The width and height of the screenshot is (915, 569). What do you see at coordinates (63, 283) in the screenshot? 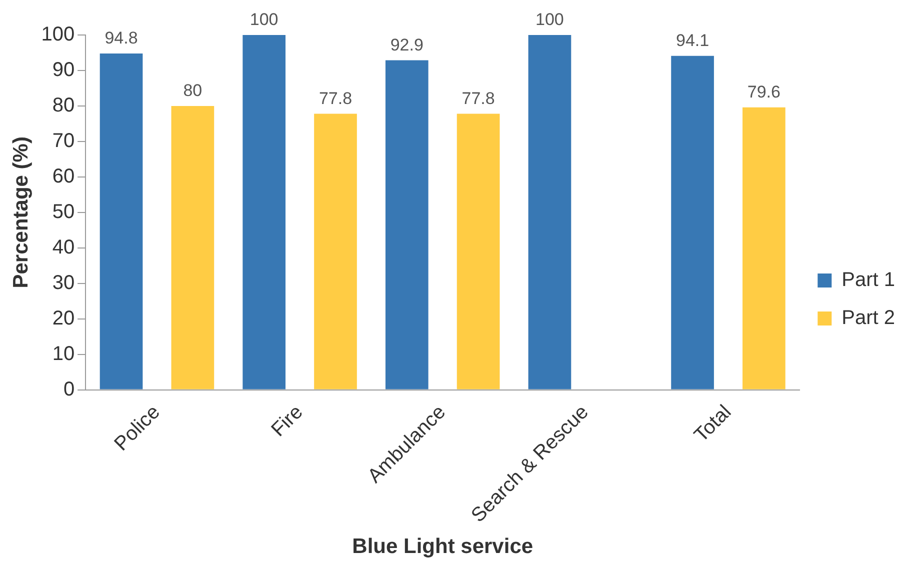
I see `y-tick-label: 30` at bounding box center [63, 283].